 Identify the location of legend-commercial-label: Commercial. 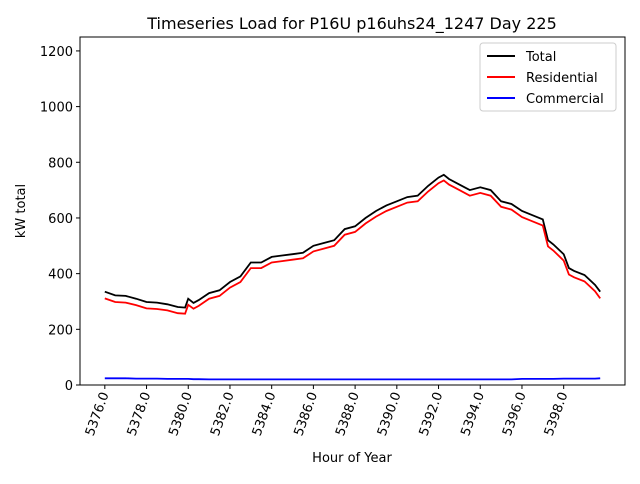
(565, 99).